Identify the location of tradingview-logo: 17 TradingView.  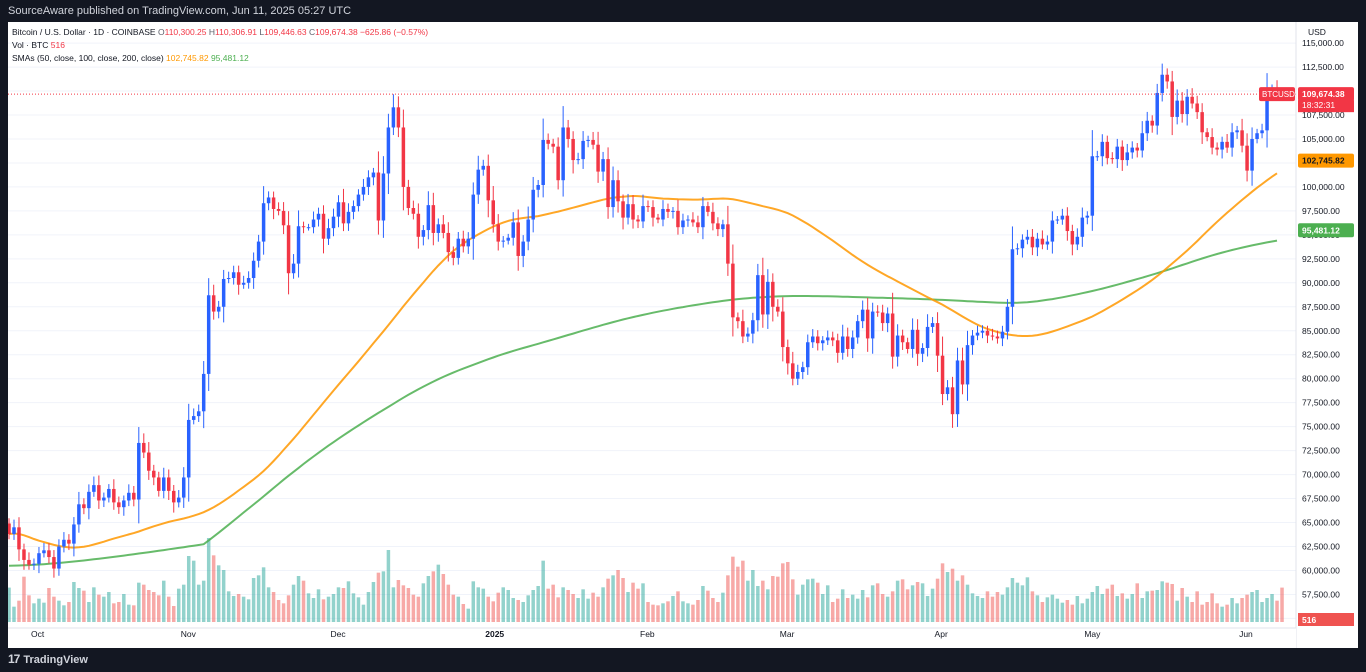
(48, 660).